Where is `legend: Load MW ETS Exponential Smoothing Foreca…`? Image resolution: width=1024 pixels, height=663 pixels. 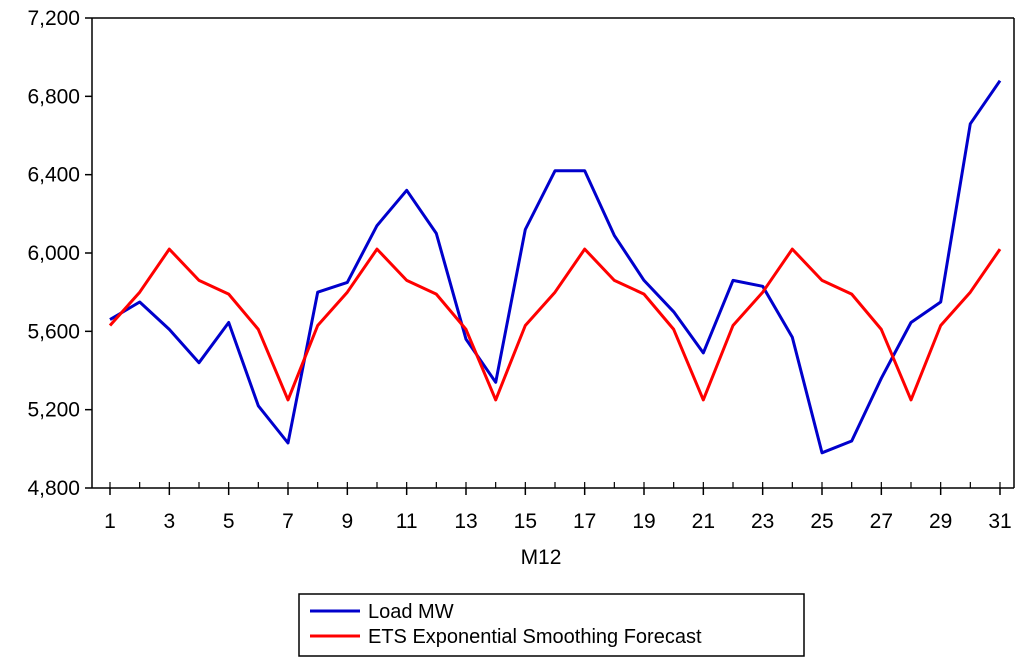 legend: Load MW ETS Exponential Smoothing Foreca… is located at coordinates (551, 625).